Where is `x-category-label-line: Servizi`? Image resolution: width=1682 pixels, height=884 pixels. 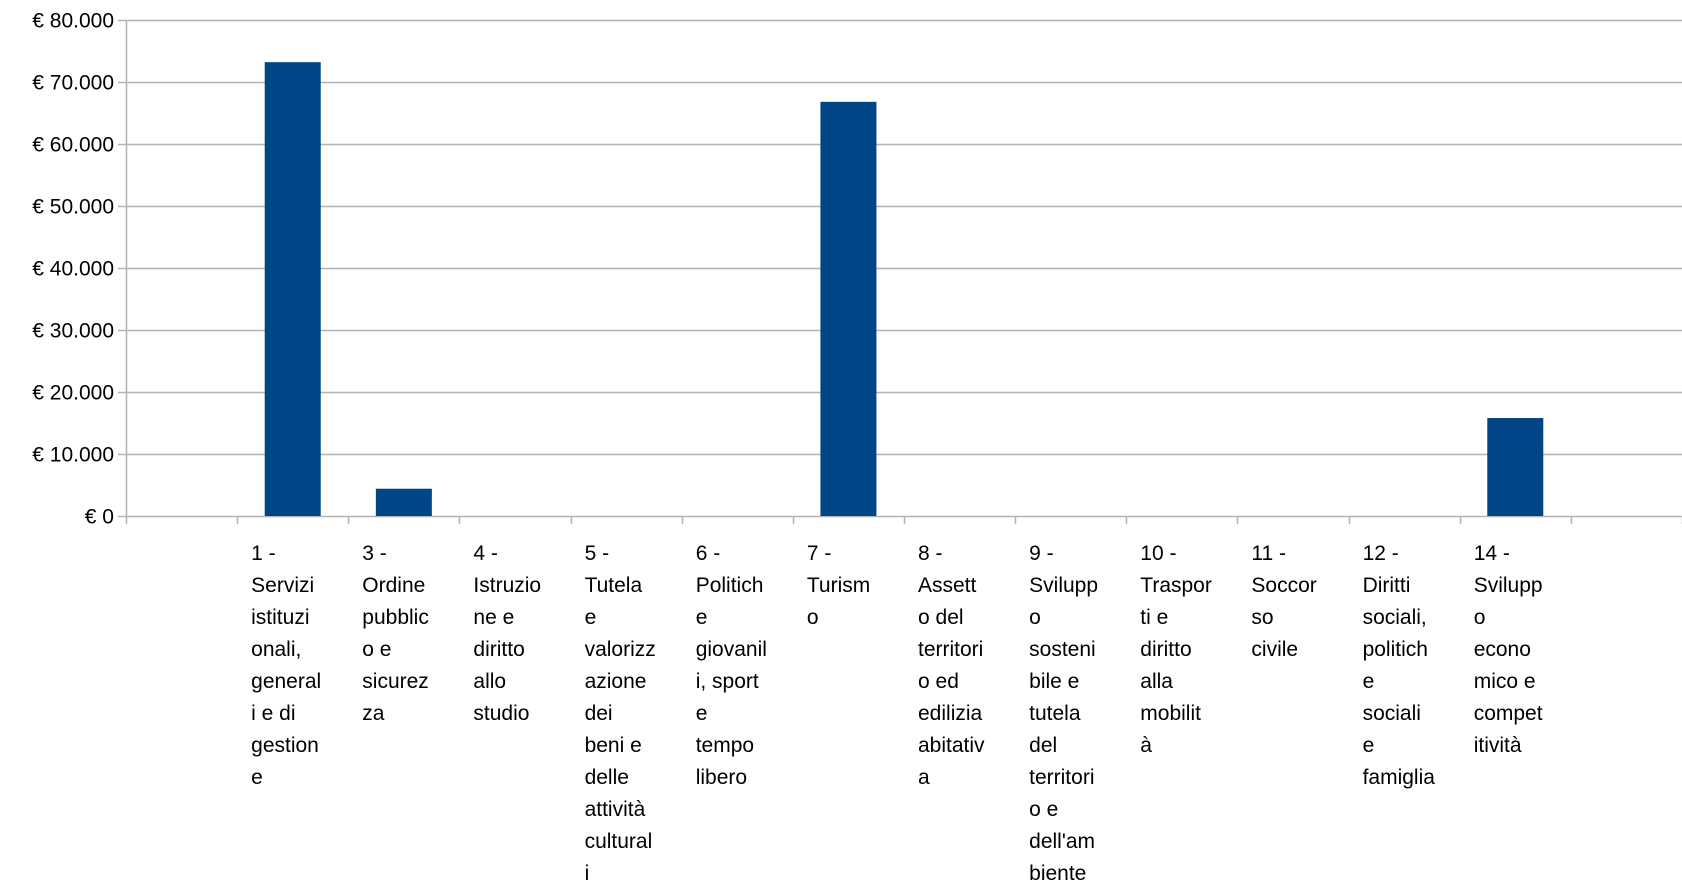 x-category-label-line: Servizi is located at coordinates (282, 585).